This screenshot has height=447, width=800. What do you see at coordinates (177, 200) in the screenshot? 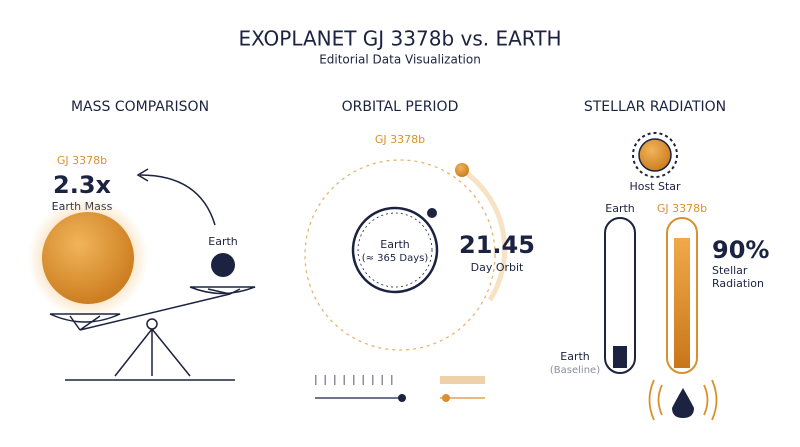
I see `arrow` at bounding box center [177, 200].